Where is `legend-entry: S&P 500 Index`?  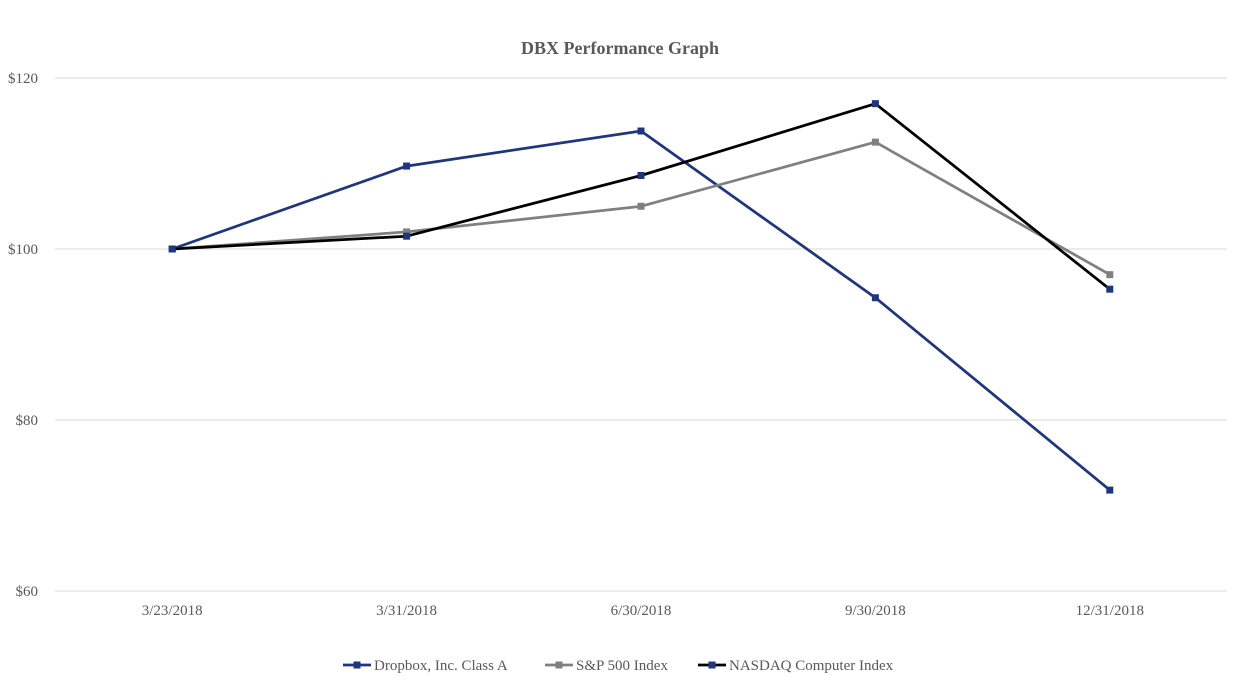
legend-entry: S&P 500 Index is located at coordinates (606, 666).